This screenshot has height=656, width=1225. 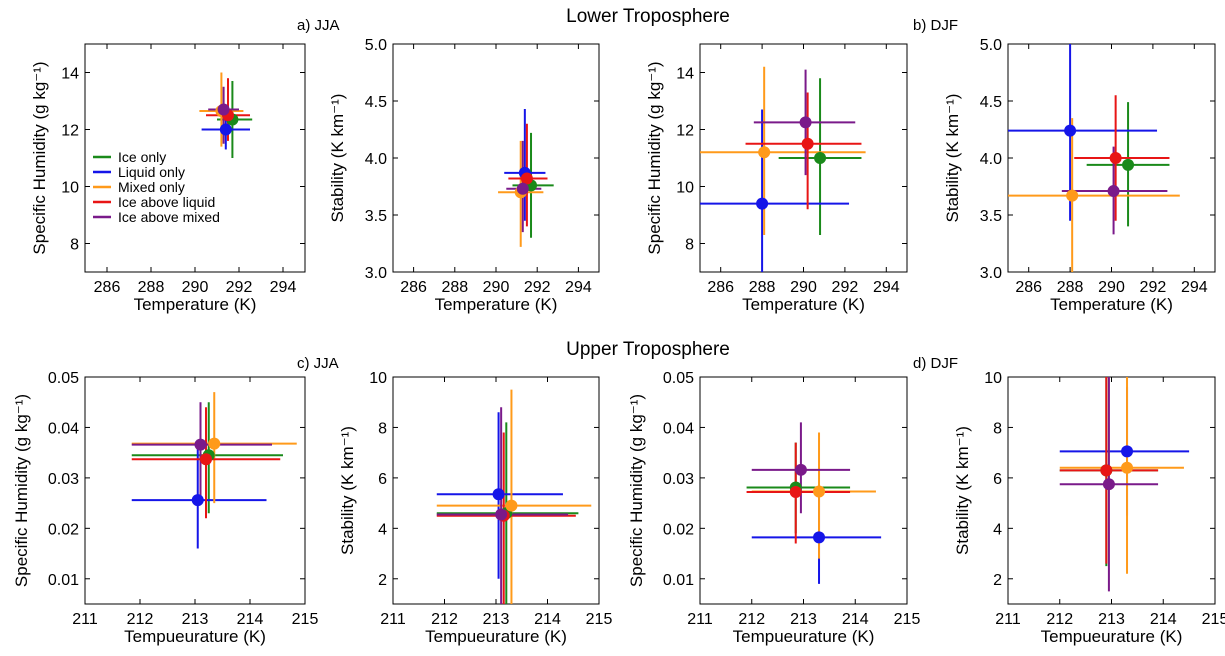 What do you see at coordinates (991, 45) in the screenshot?
I see `y-tick-label: 5.0` at bounding box center [991, 45].